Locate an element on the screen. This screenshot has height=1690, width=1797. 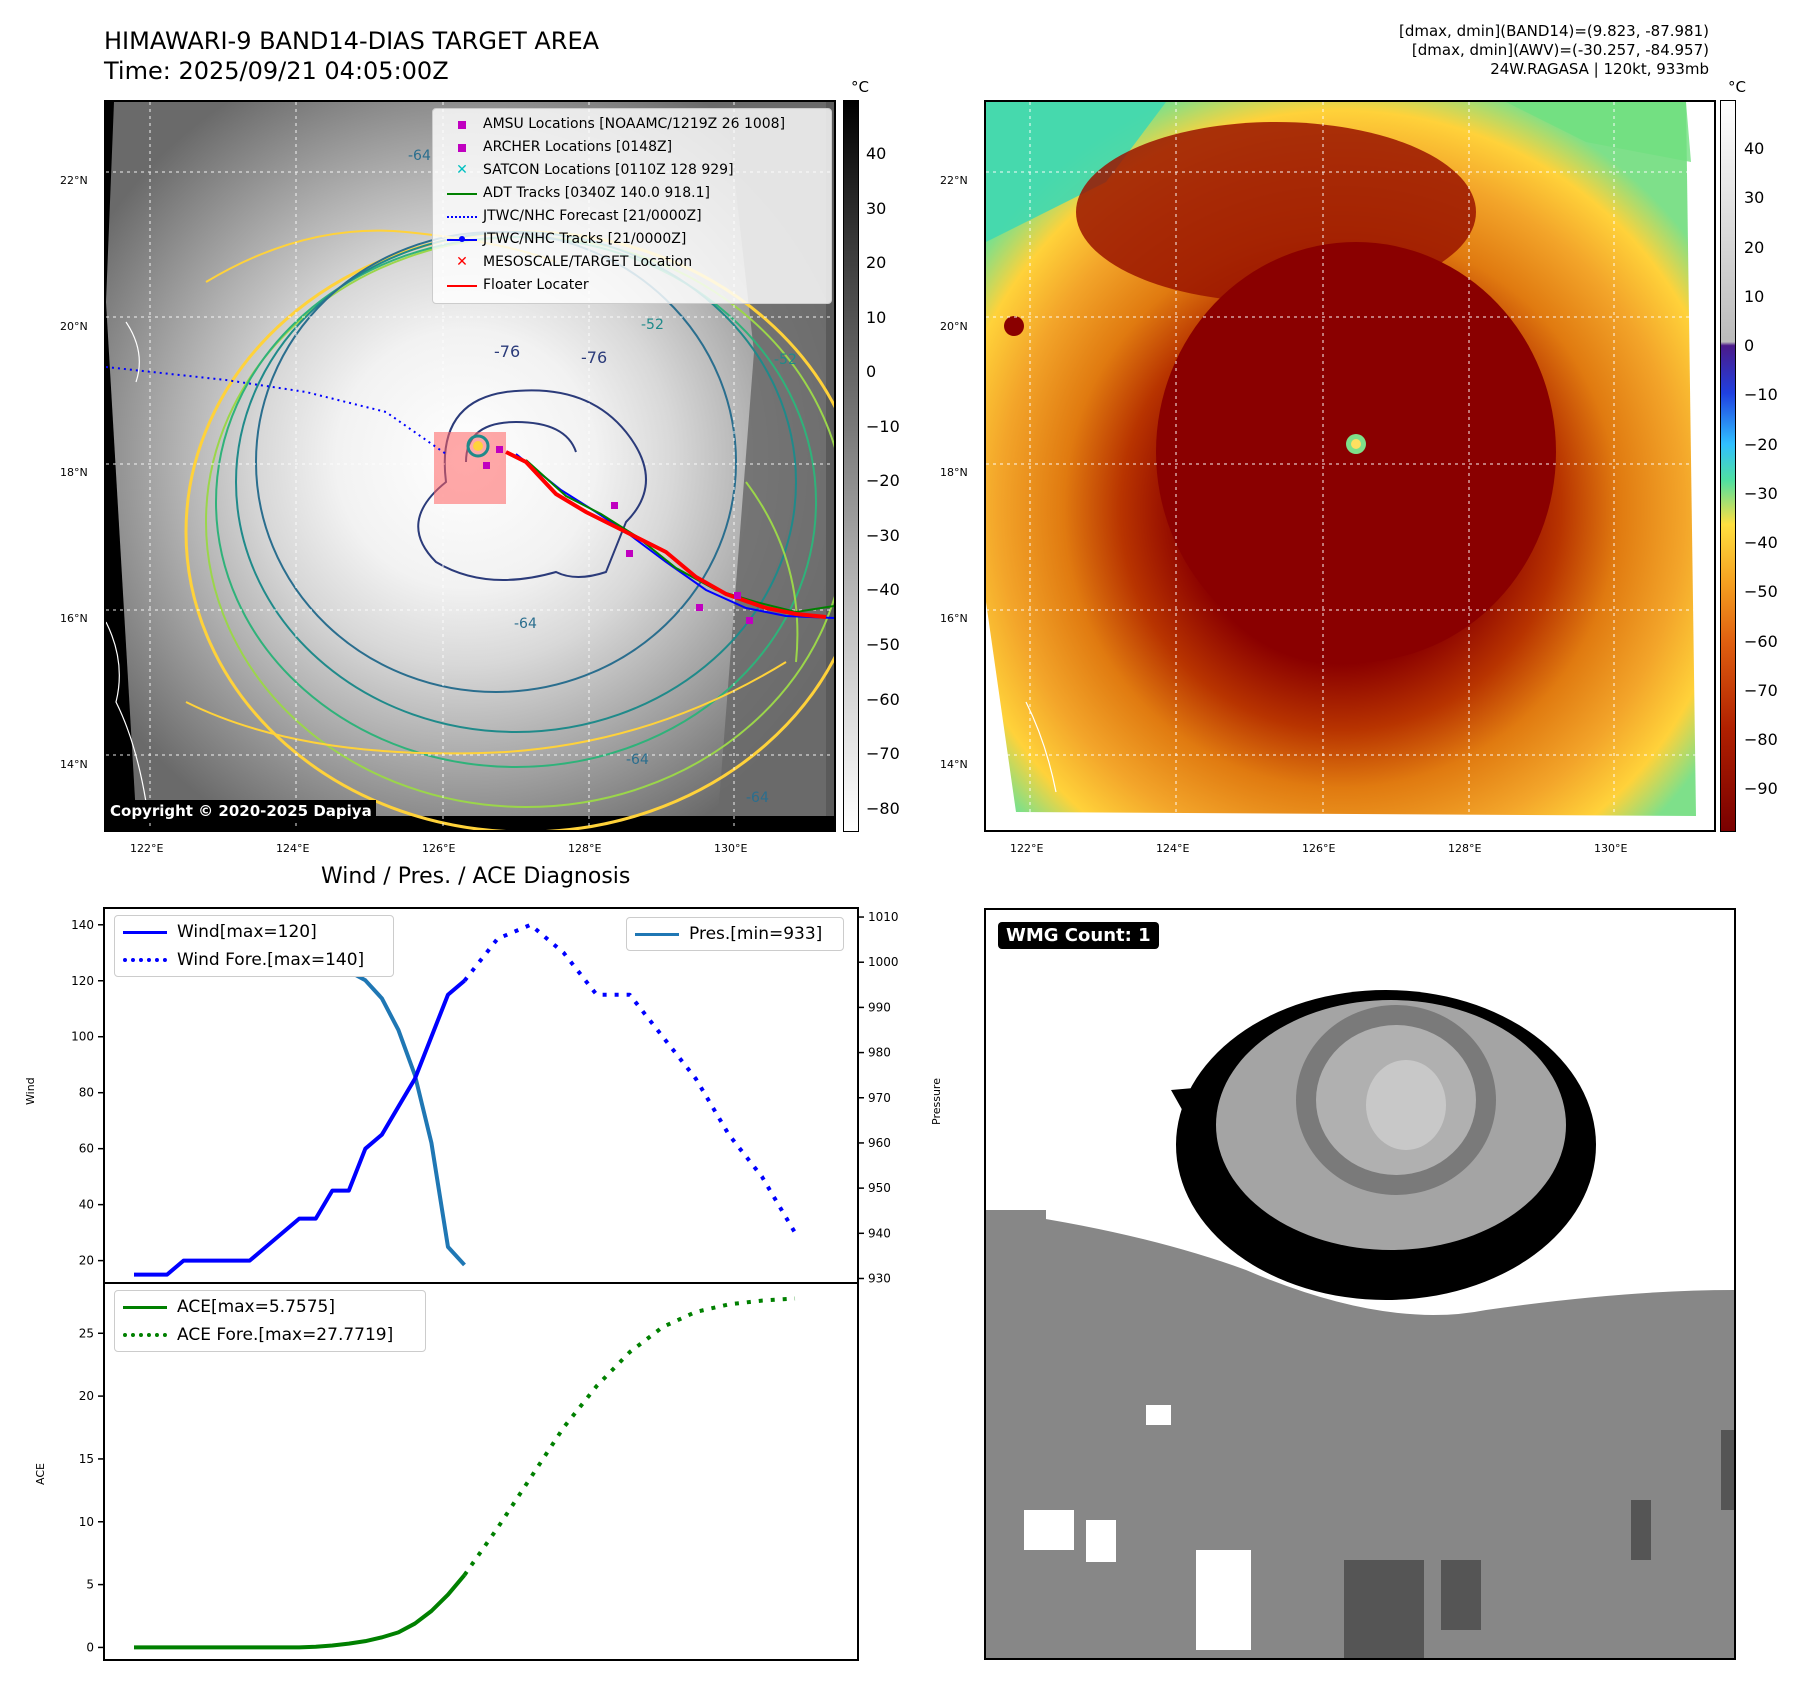
figure-title-line2: Time: 2025/09/21 04:05:00Z is located at coordinates (276, 71).